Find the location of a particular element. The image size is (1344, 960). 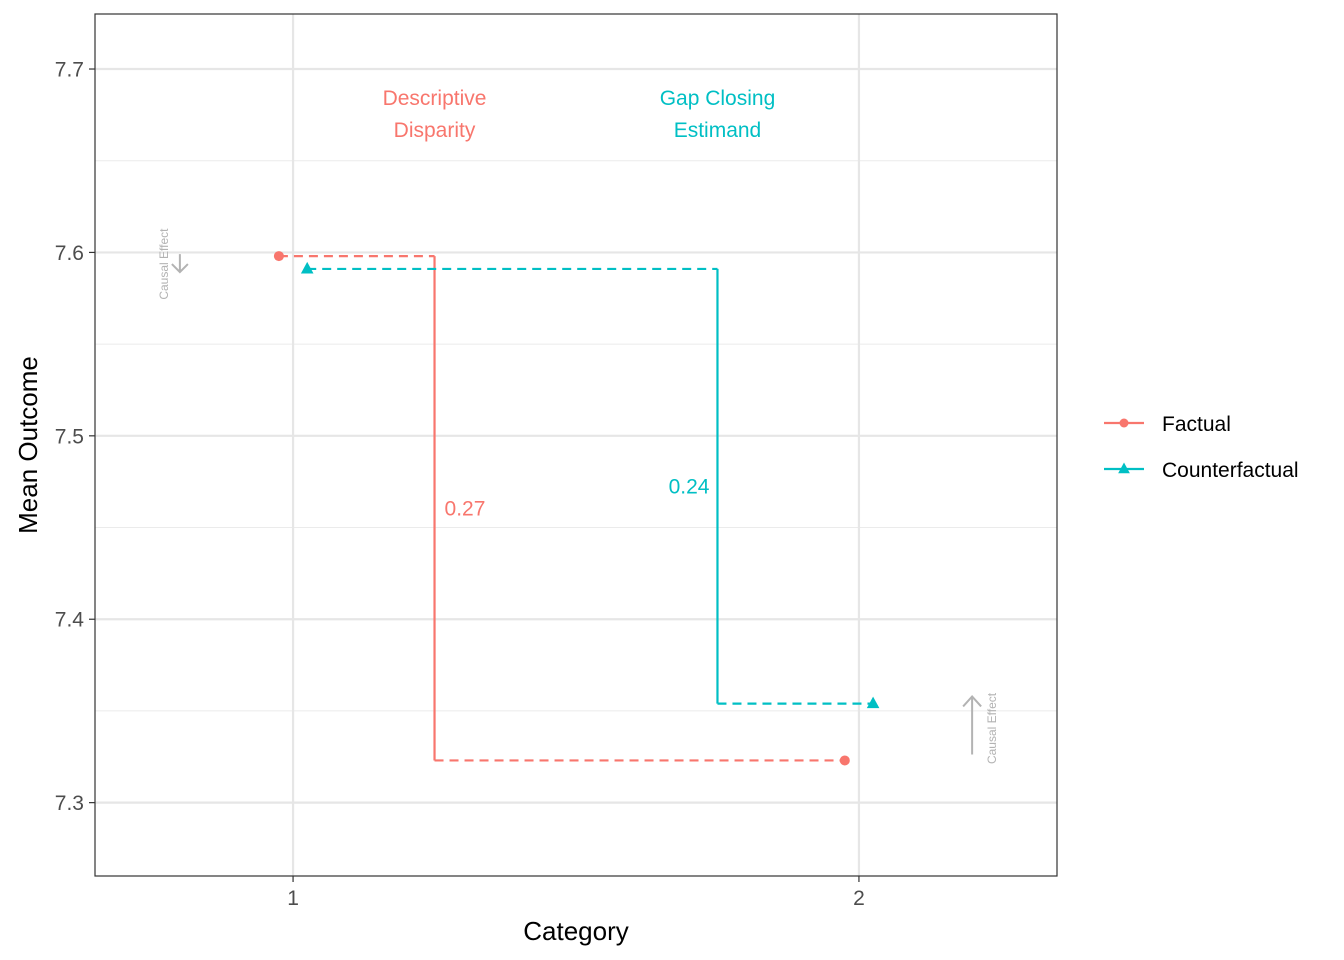

causal-effect-left-annotation: Causal Effect is located at coordinates (173, 264).